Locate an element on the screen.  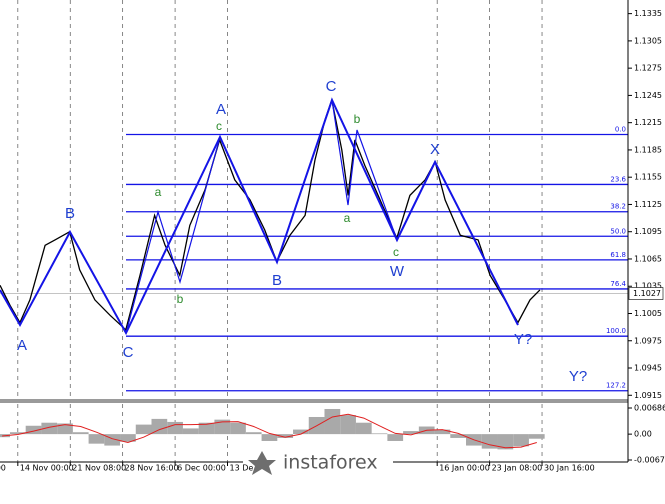
y-tick-label: 1.0915 is located at coordinates (648, 395).